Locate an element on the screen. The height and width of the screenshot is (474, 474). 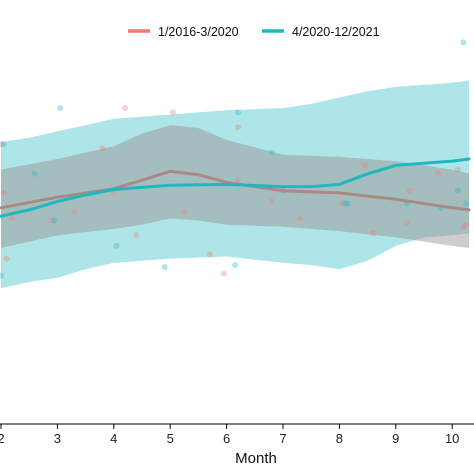
x-tick-label: 7 is located at coordinates (282, 438).